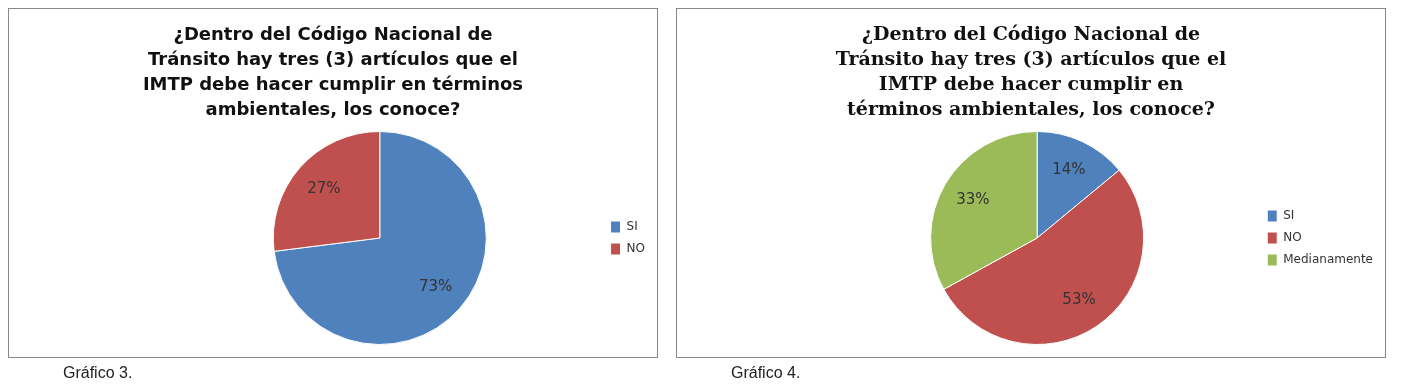  I want to click on data-label: 73%, so click(436, 286).